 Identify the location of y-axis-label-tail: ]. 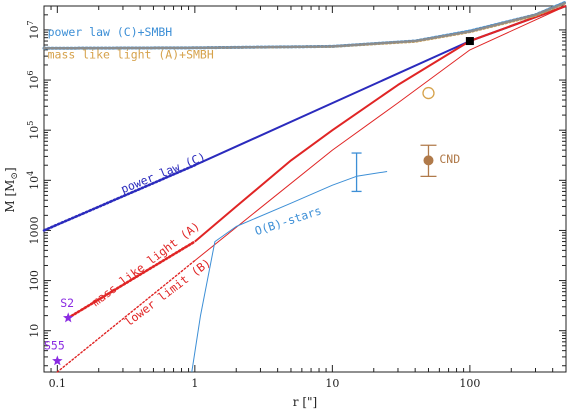
(10, 169).